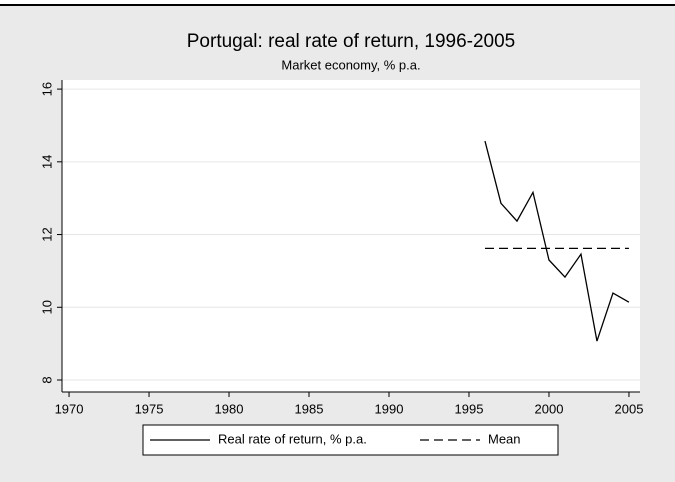 The image size is (675, 482). Describe the element at coordinates (46, 234) in the screenshot. I see `y-tick-label: 12` at that location.